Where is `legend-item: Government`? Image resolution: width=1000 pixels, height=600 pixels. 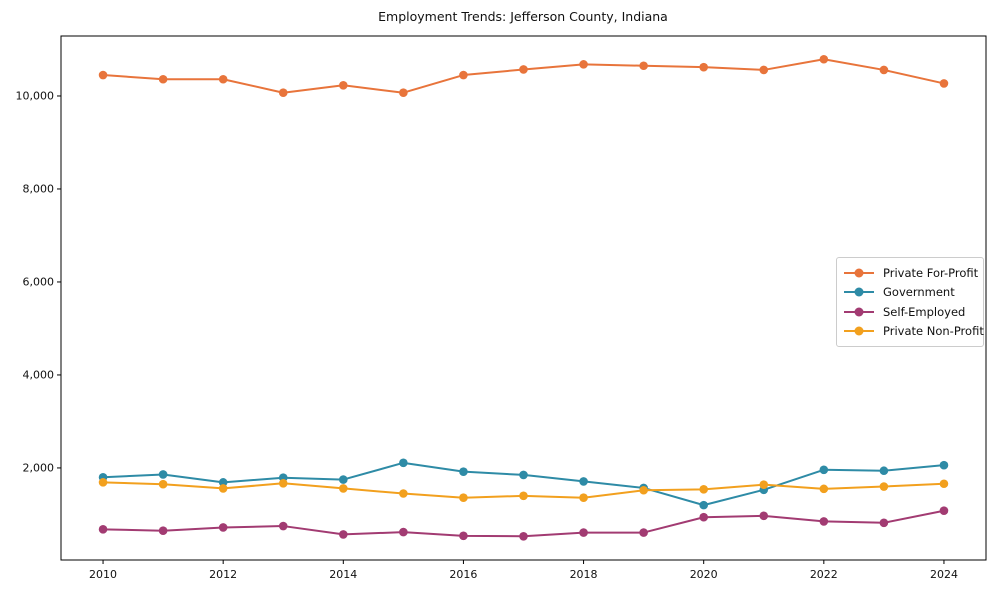 legend-item: Government is located at coordinates (910, 293).